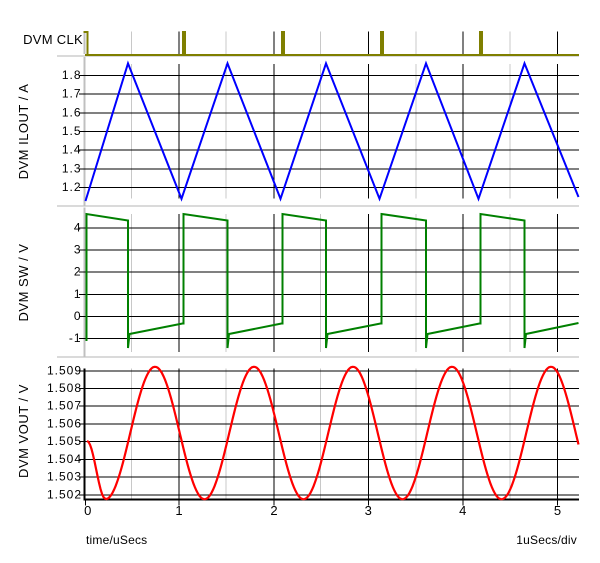 The height and width of the screenshot is (563, 600). Describe the element at coordinates (72, 94) in the screenshot. I see `svg-text: 1.7` at that location.